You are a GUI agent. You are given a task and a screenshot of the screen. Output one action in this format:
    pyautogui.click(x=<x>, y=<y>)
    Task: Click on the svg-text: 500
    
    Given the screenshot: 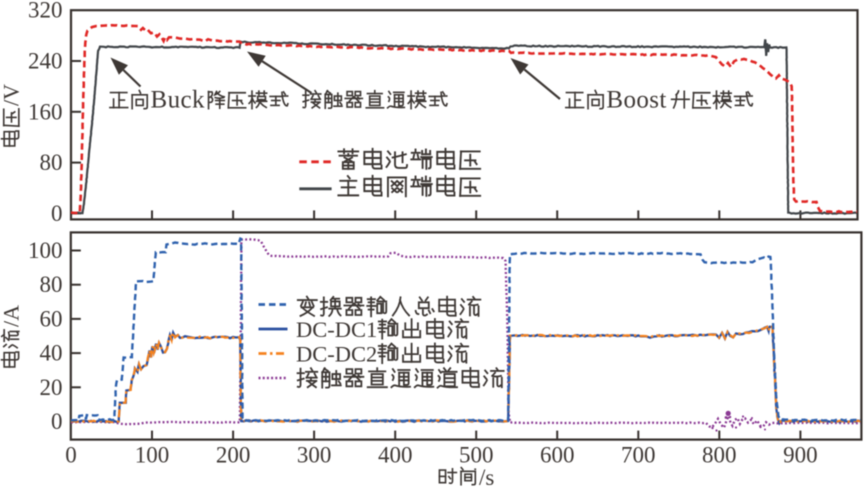 What is the action you would take?
    pyautogui.click(x=476, y=455)
    